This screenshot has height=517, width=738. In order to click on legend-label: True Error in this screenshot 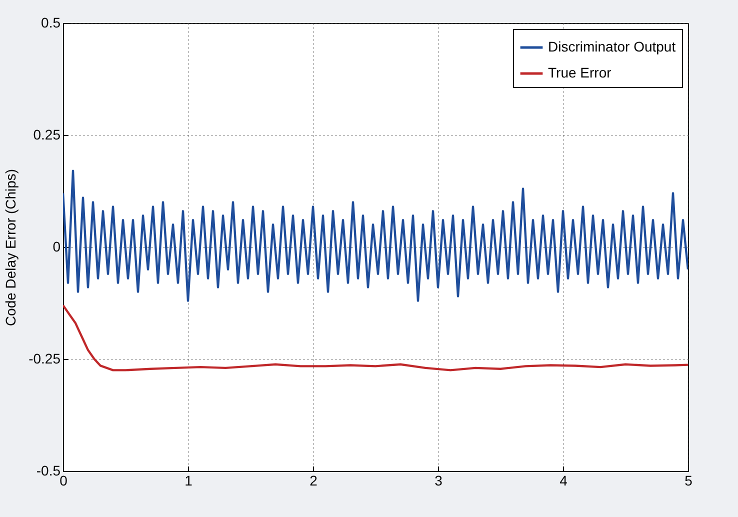, I will do `click(580, 72)`.